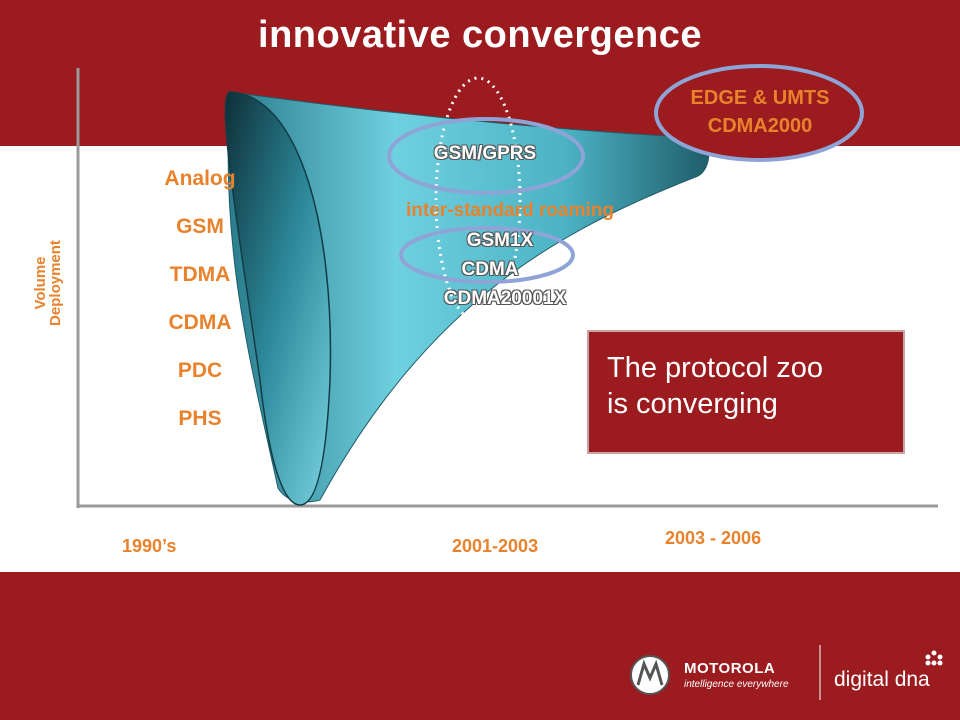  Describe the element at coordinates (487, 255) in the screenshot. I see `gsm1x-cdma-ellipse` at that location.